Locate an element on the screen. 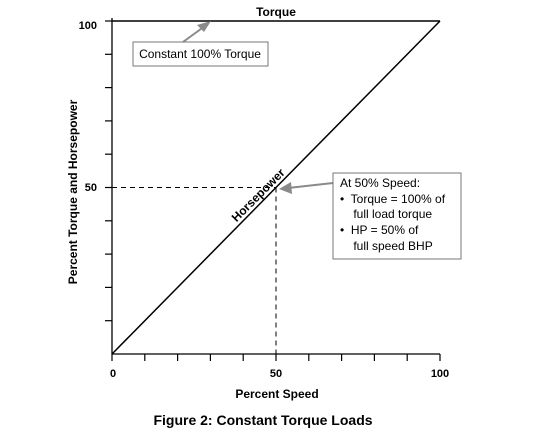 The height and width of the screenshot is (438, 556). speed-annotation-line-4: full speed BHP is located at coordinates (386, 246).